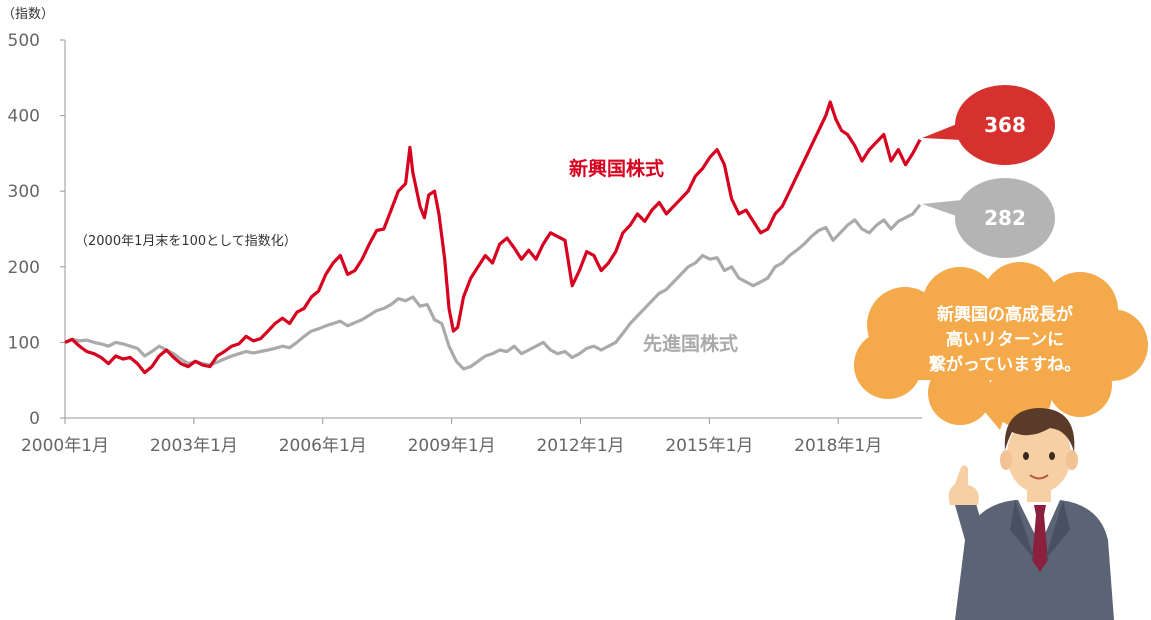 The image size is (1151, 620). I want to click on x-tick-label: 2018年1月, so click(838, 446).